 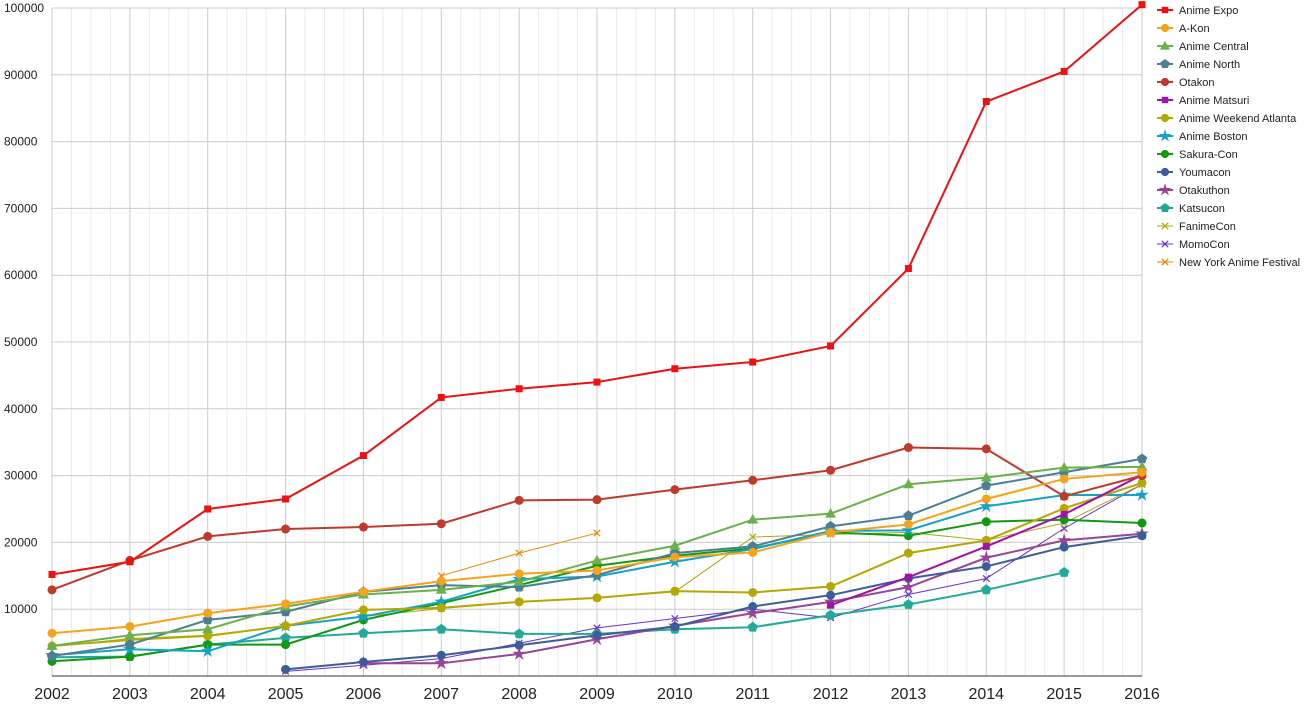 I want to click on y-tick-label: 60000, so click(x=21, y=275).